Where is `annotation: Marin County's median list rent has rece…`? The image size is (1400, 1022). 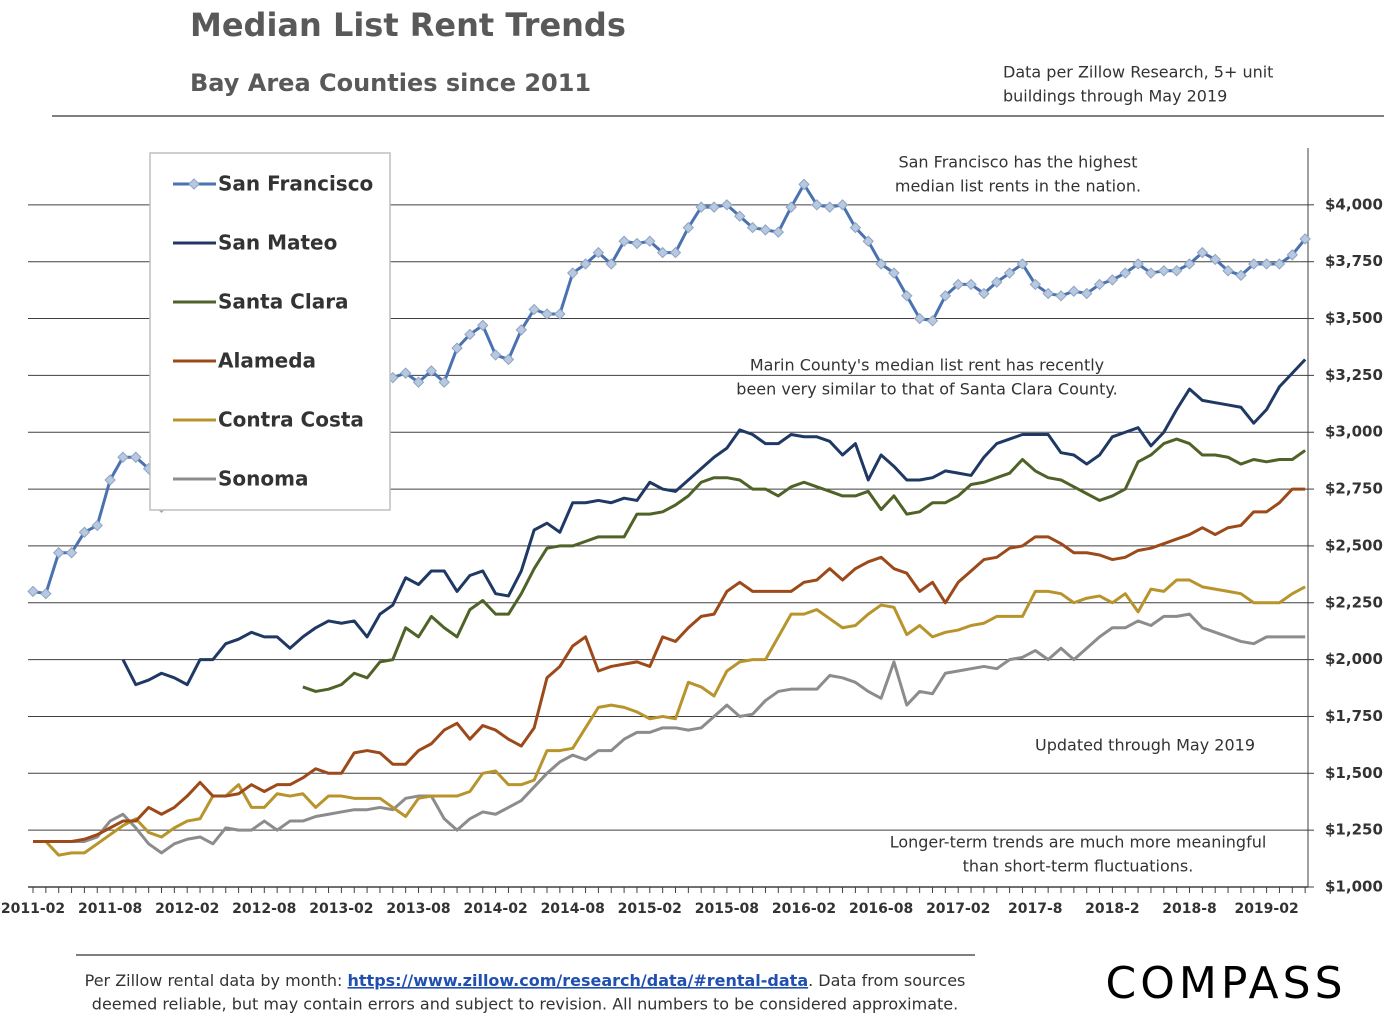 annotation: Marin County's median list rent has rece… is located at coordinates (927, 365).